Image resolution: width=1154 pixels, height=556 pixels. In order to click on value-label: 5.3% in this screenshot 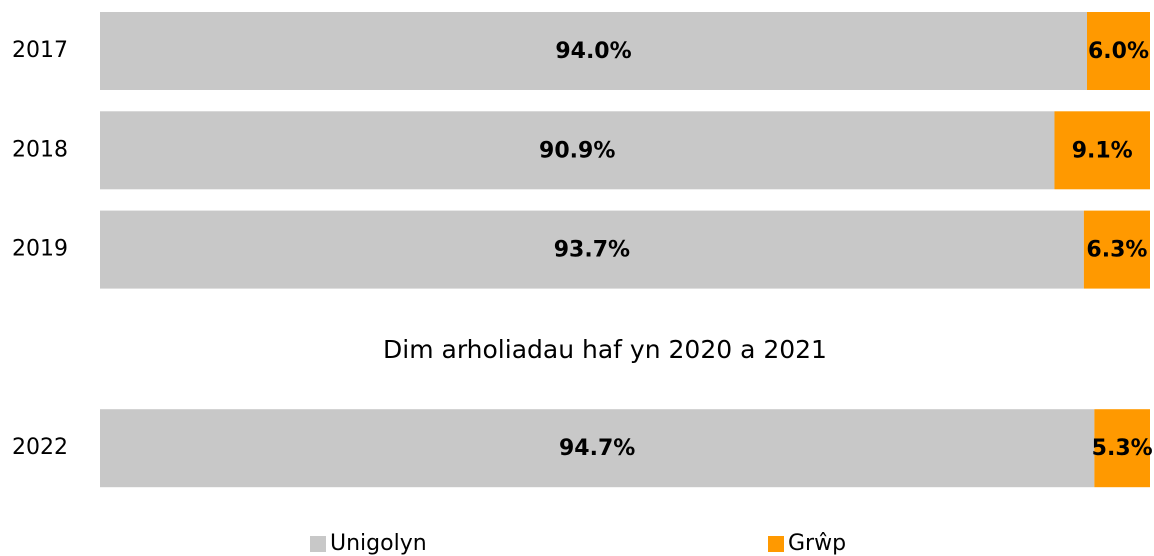, I will do `click(1122, 448)`.